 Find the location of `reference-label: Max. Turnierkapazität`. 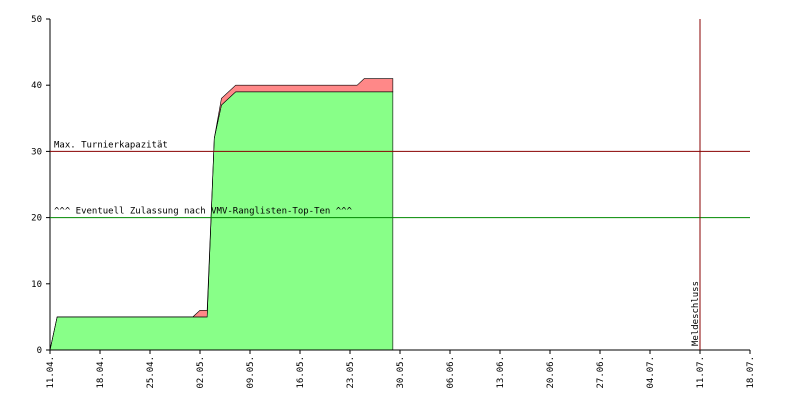

reference-label: Max. Turnierkapazität is located at coordinates (111, 145).